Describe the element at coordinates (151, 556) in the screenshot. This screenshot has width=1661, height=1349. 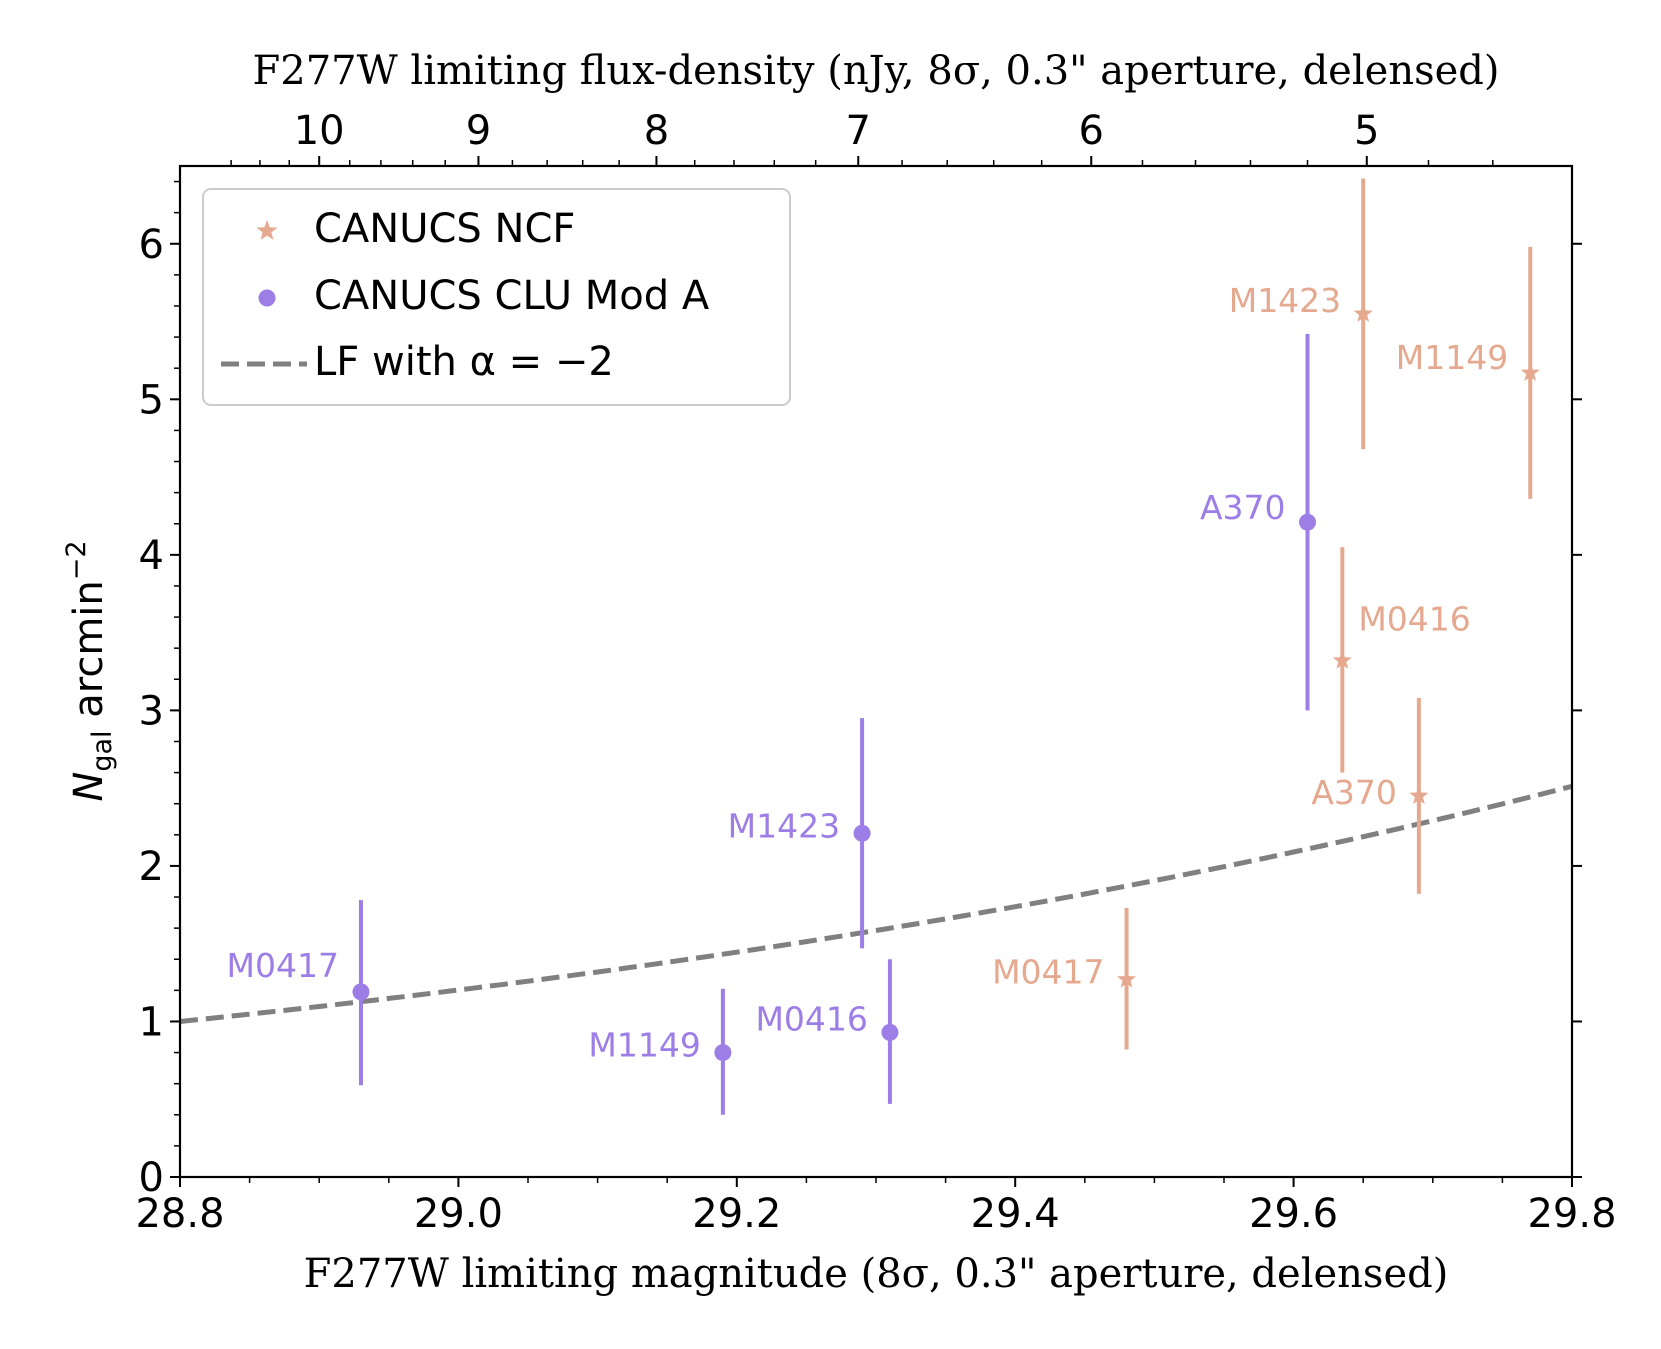
I see `y-tick-label: 4` at that location.